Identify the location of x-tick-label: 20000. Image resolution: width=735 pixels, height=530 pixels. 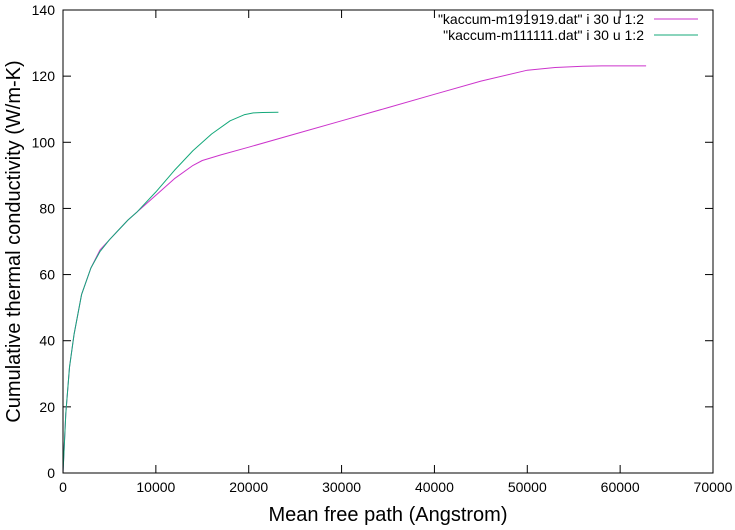
(248, 487).